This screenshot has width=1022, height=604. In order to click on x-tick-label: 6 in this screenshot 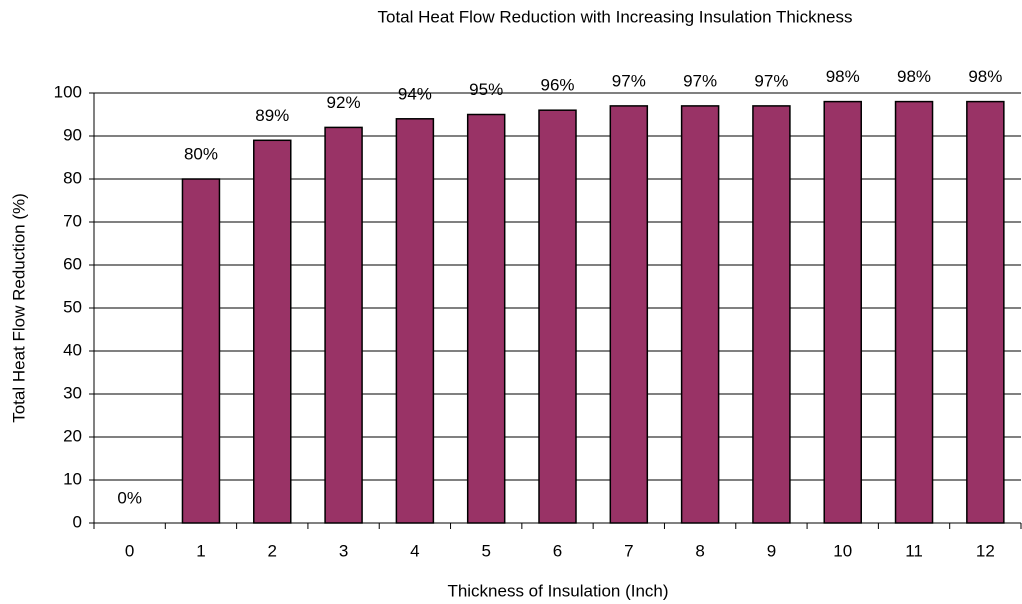, I will do `click(557, 550)`.